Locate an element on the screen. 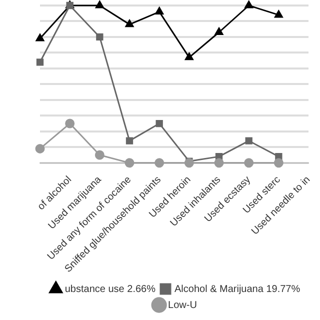  legend-label: Low-U is located at coordinates (182, 305).